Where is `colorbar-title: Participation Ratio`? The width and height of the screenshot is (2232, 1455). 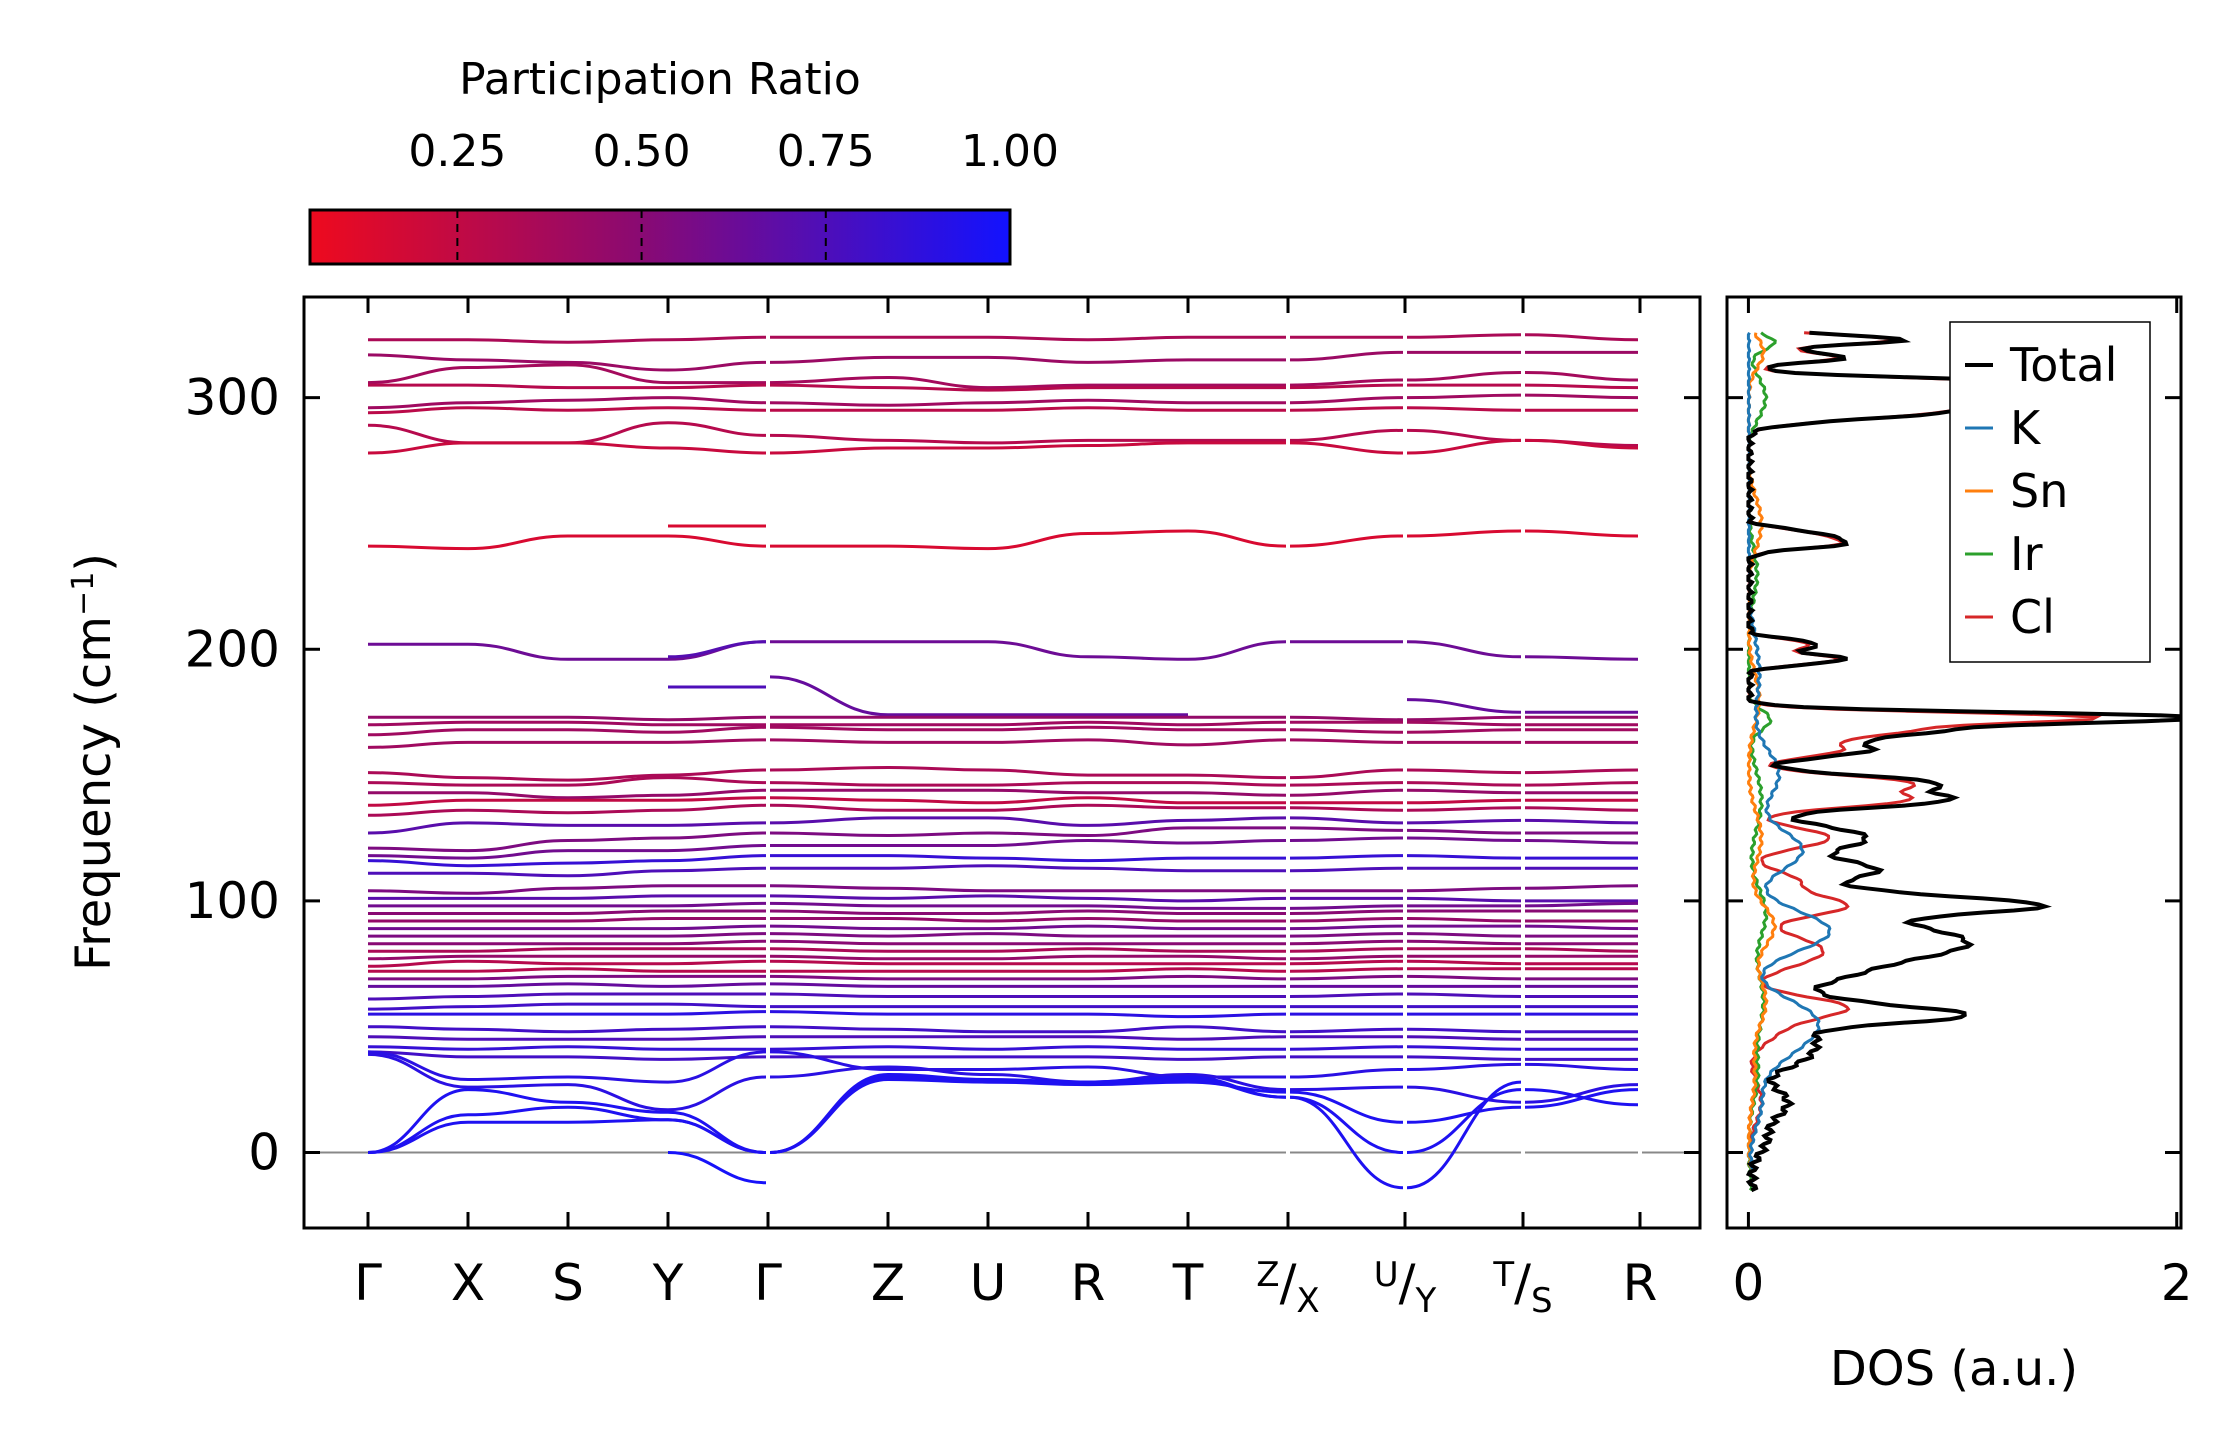
colorbar-title: Participation Ratio is located at coordinates (660, 79).